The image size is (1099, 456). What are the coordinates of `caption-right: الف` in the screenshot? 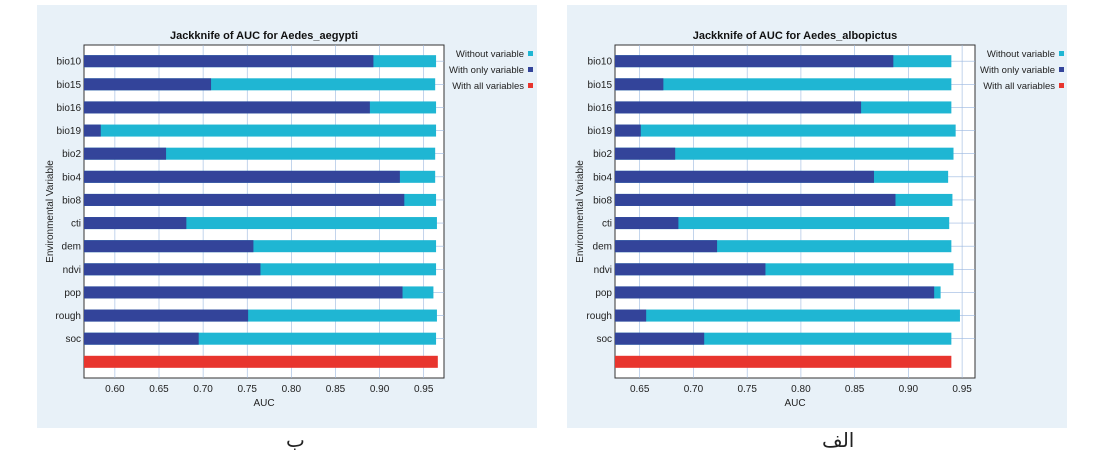 It's located at (838, 440).